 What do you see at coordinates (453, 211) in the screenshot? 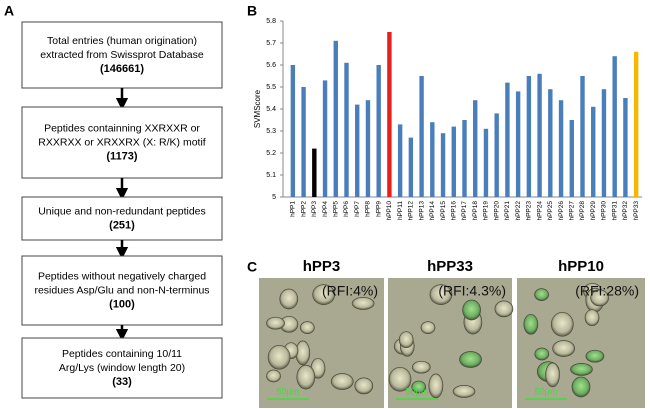
I see `x-tick-label: hPP16` at bounding box center [453, 211].